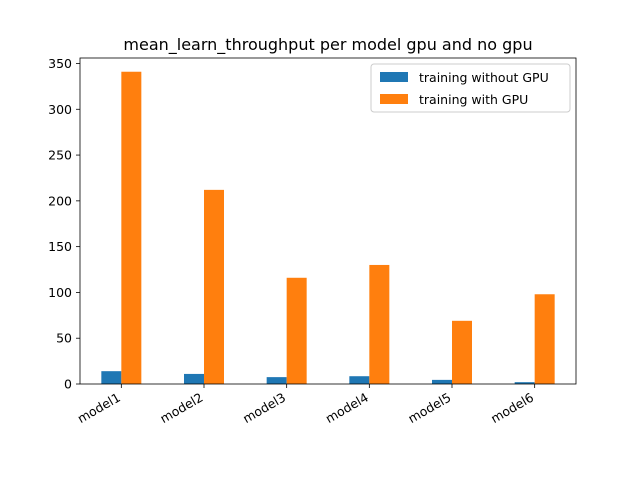 Image resolution: width=640 pixels, height=484 pixels. I want to click on bar-with-gpu-model2, so click(214, 286).